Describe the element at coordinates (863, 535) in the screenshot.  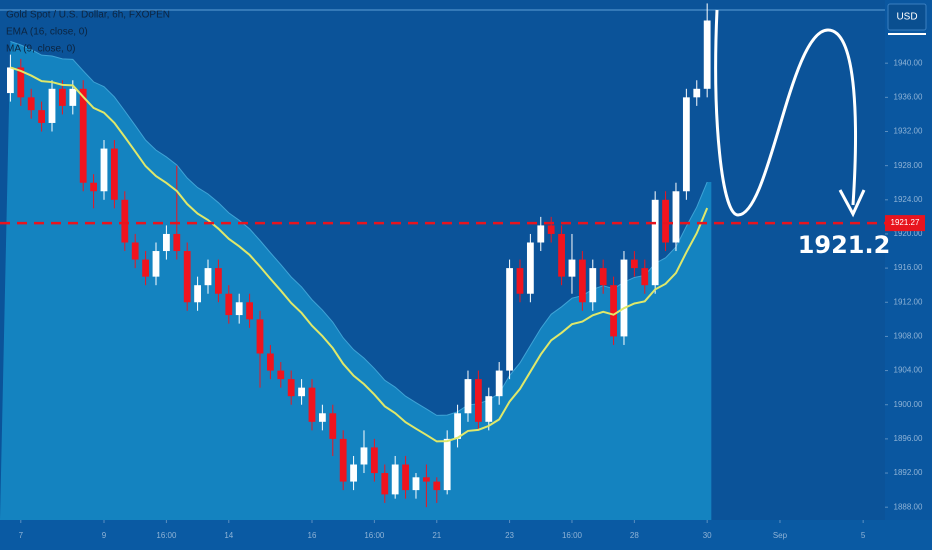
I see `x-tick-label: 5` at that location.